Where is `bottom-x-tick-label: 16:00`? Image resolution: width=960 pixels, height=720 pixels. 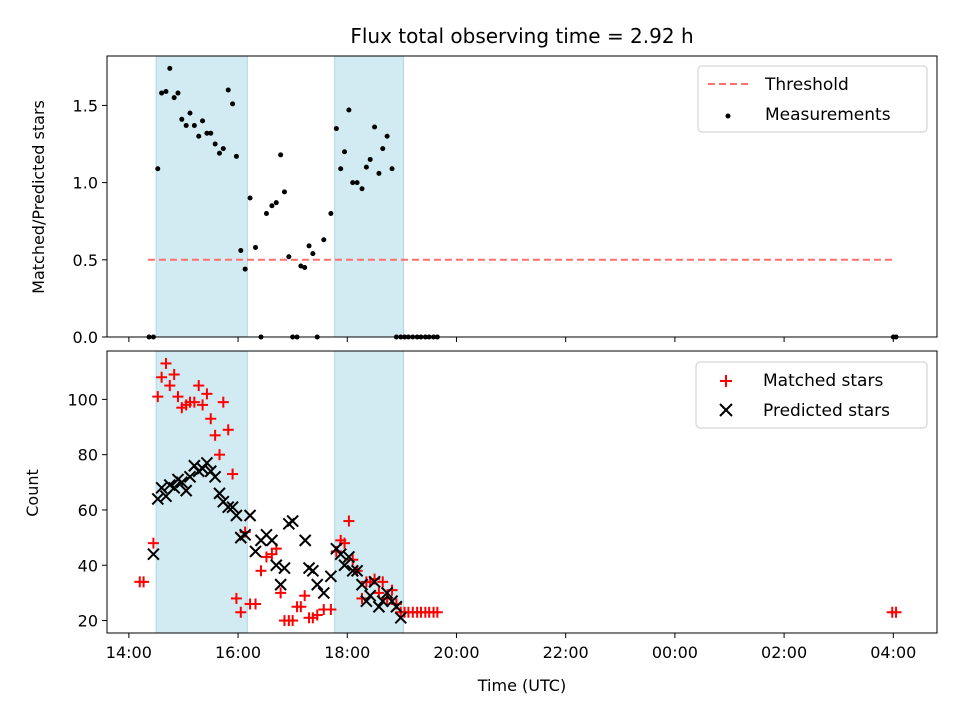 bottom-x-tick-label: 16:00 is located at coordinates (238, 652).